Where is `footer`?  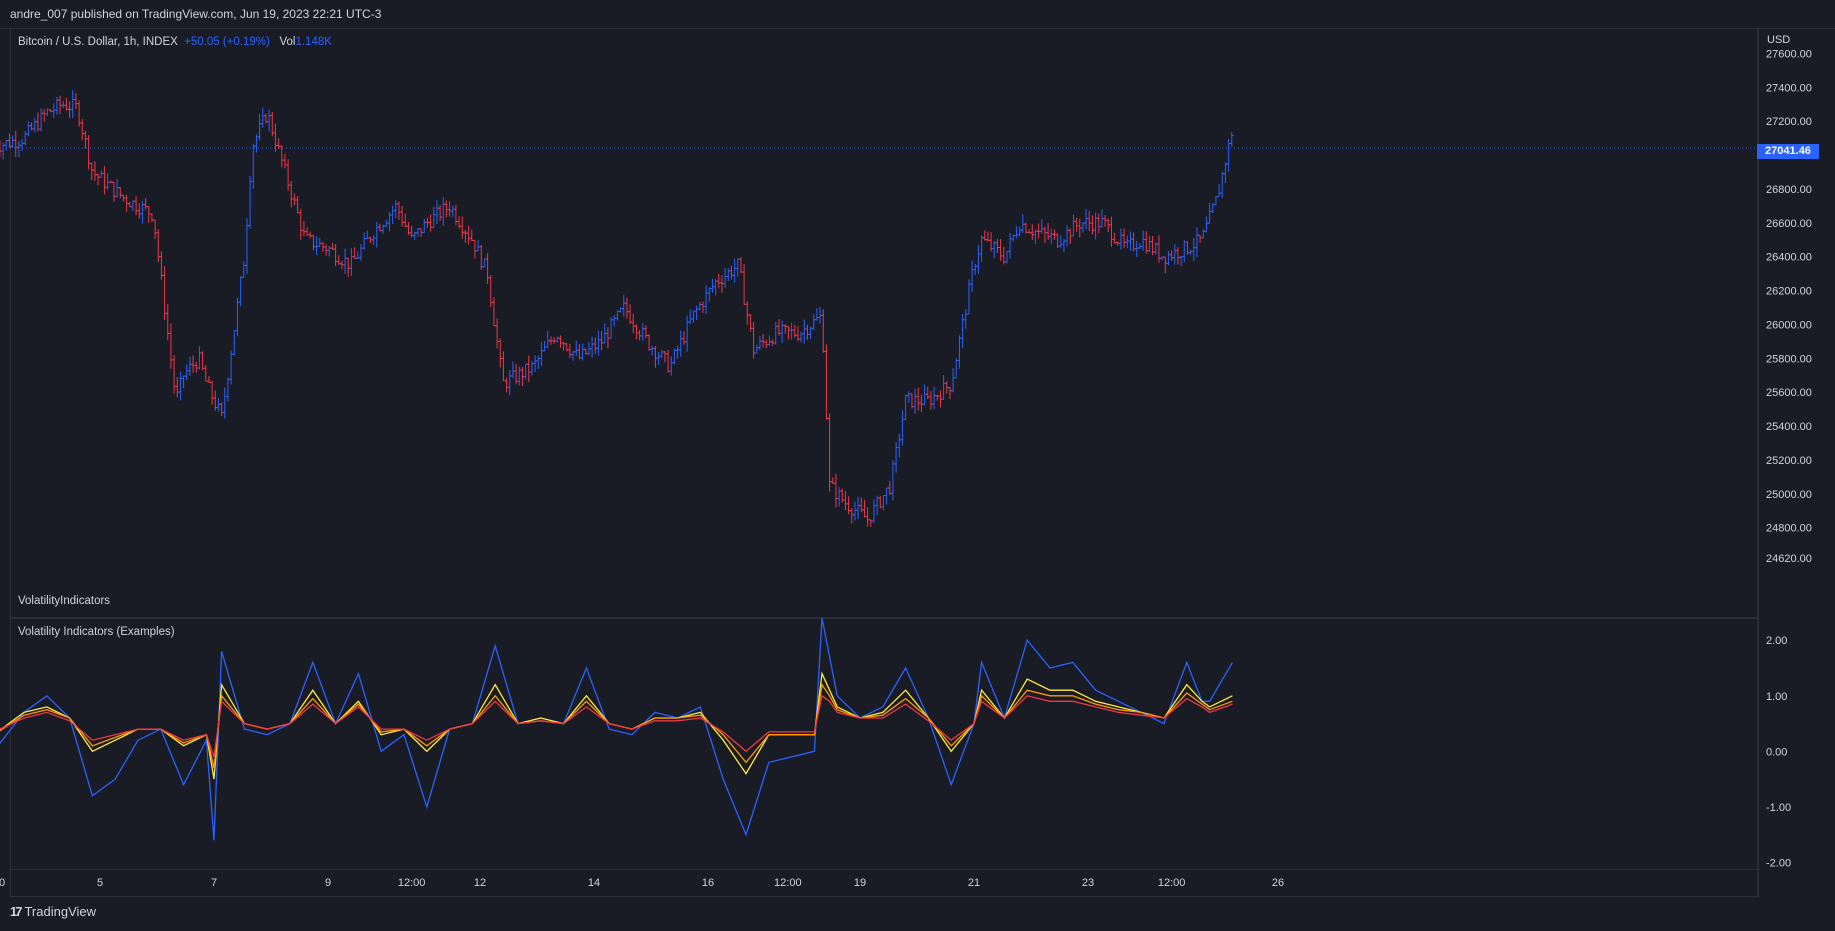
footer is located at coordinates (917, 914).